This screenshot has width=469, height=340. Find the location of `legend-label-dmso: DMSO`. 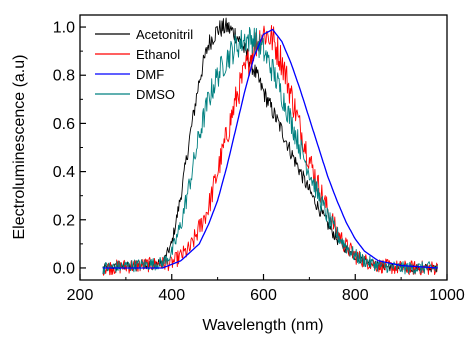

legend-label-dmso: DMSO is located at coordinates (155, 94).